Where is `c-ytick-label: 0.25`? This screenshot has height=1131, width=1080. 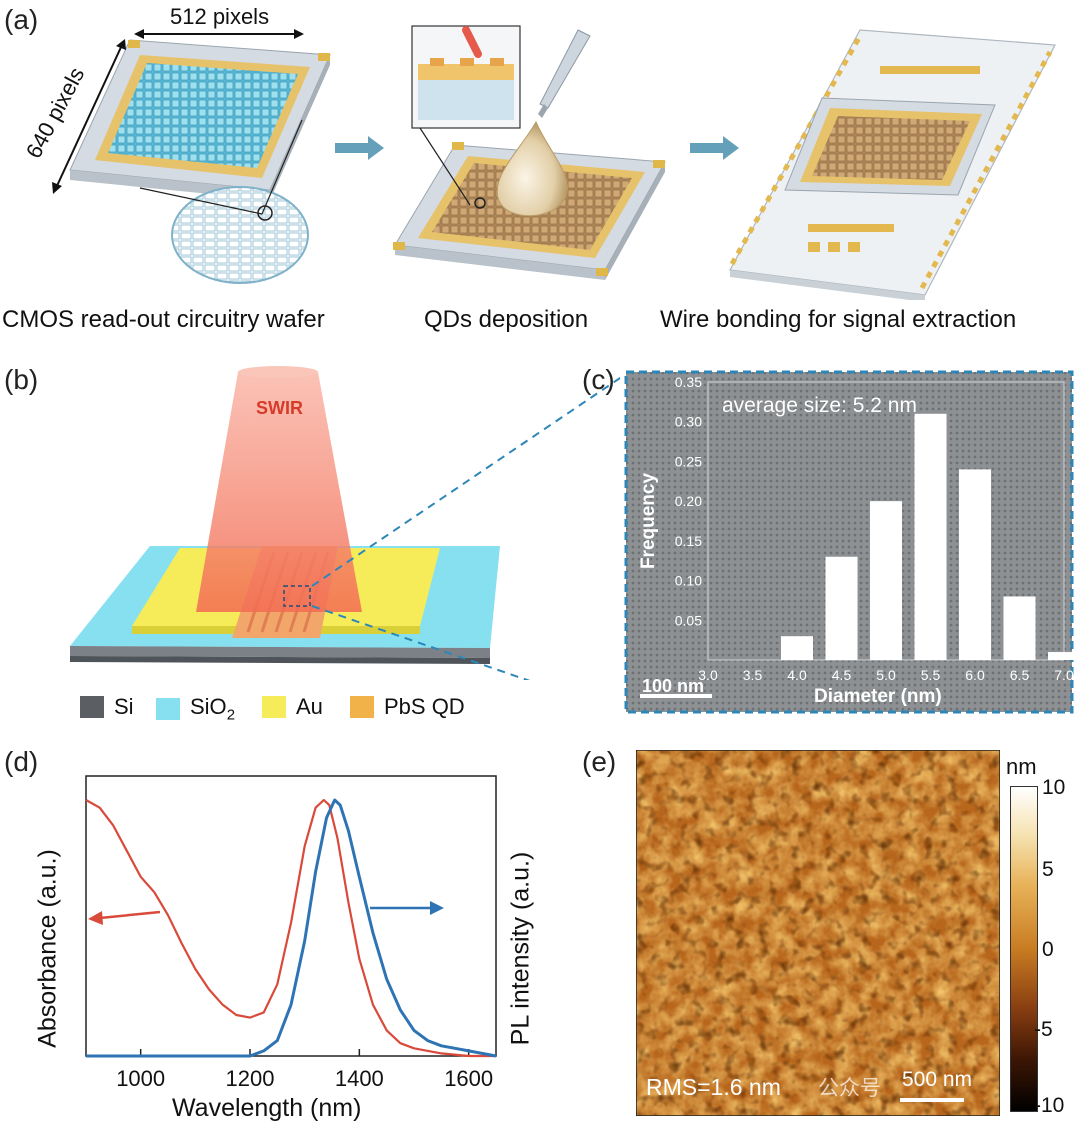 c-ytick-label: 0.25 is located at coordinates (688, 461).